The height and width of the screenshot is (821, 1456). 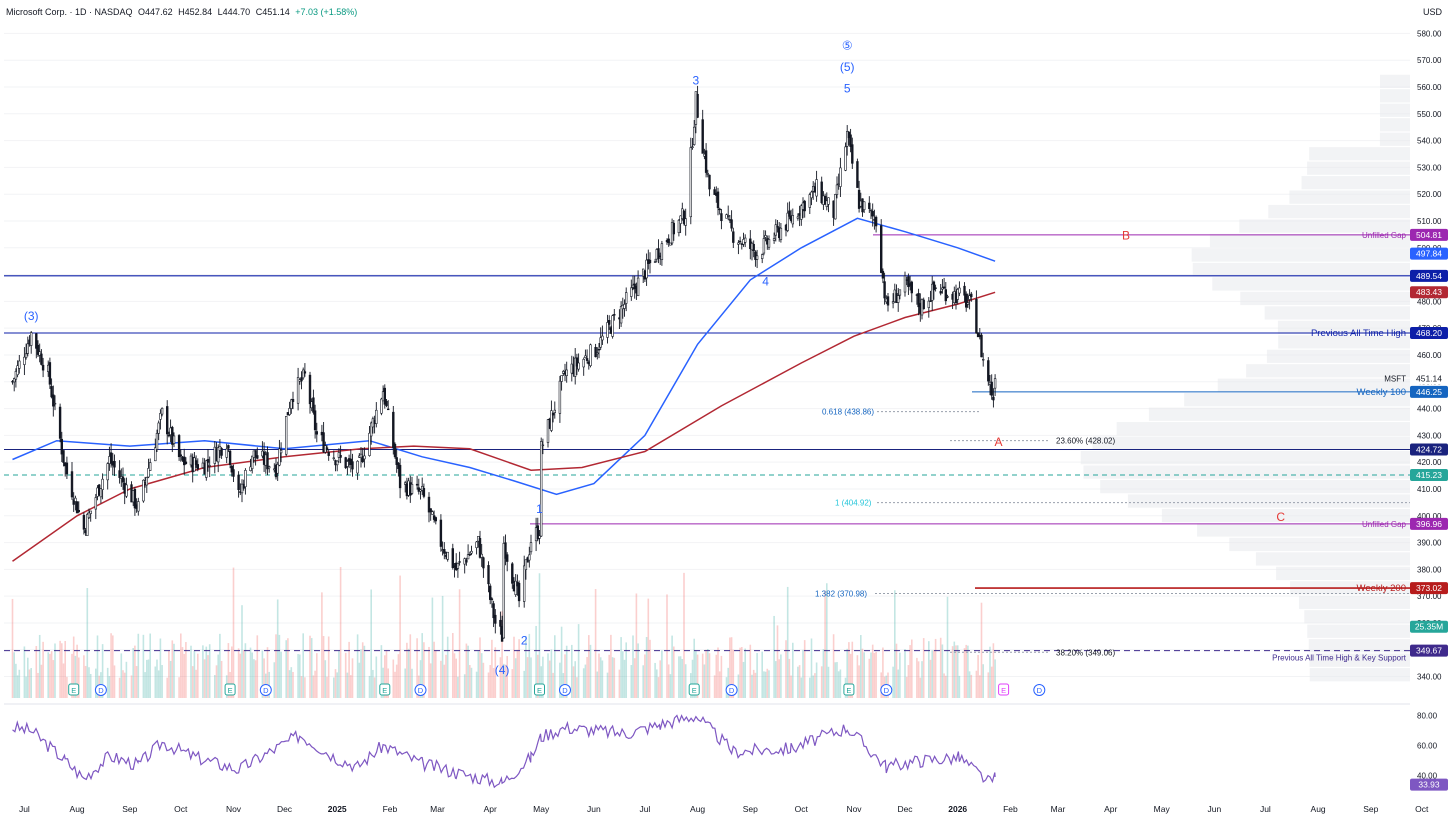 I want to click on price-tick-label: 560.00, so click(x=1429, y=87).